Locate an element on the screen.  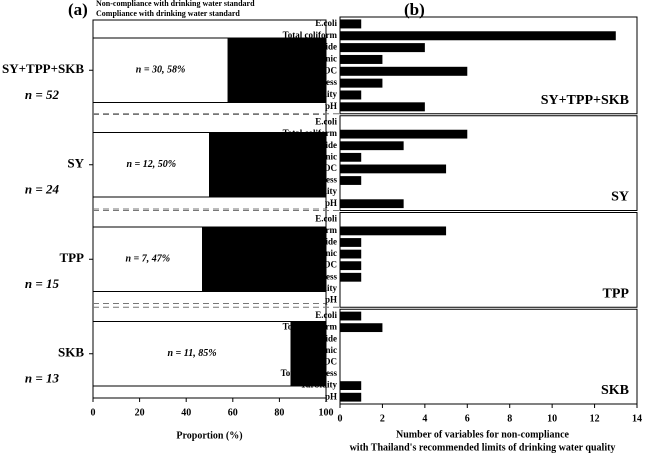
x-tick-label: 4 is located at coordinates (424, 418).